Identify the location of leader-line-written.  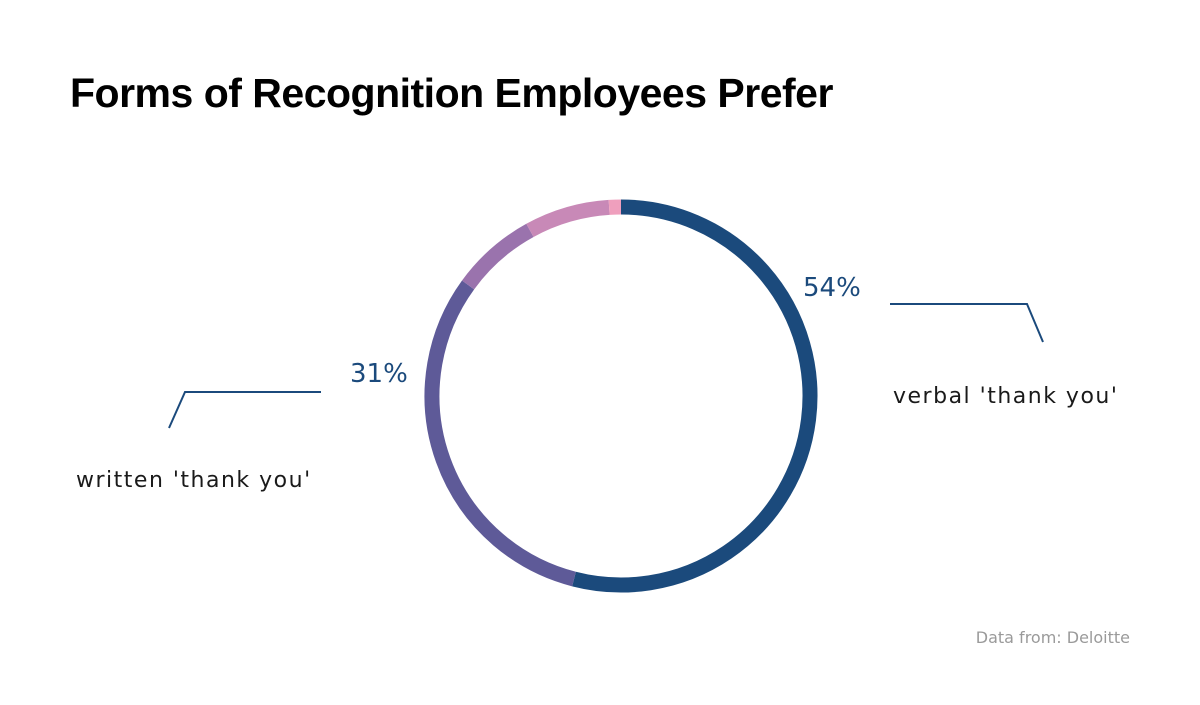
(245, 410).